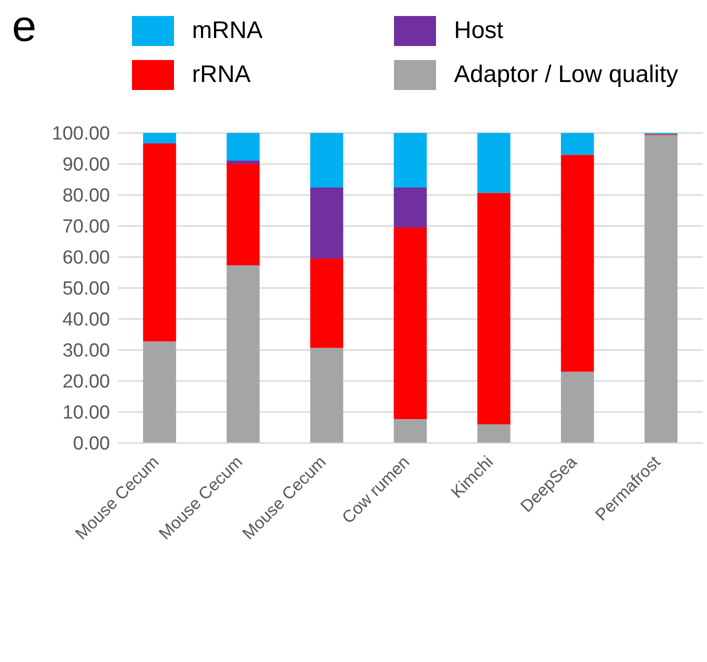 Image resolution: width=707 pixels, height=662 pixels. Describe the element at coordinates (86, 413) in the screenshot. I see `y-tick-label: 10.00` at that location.